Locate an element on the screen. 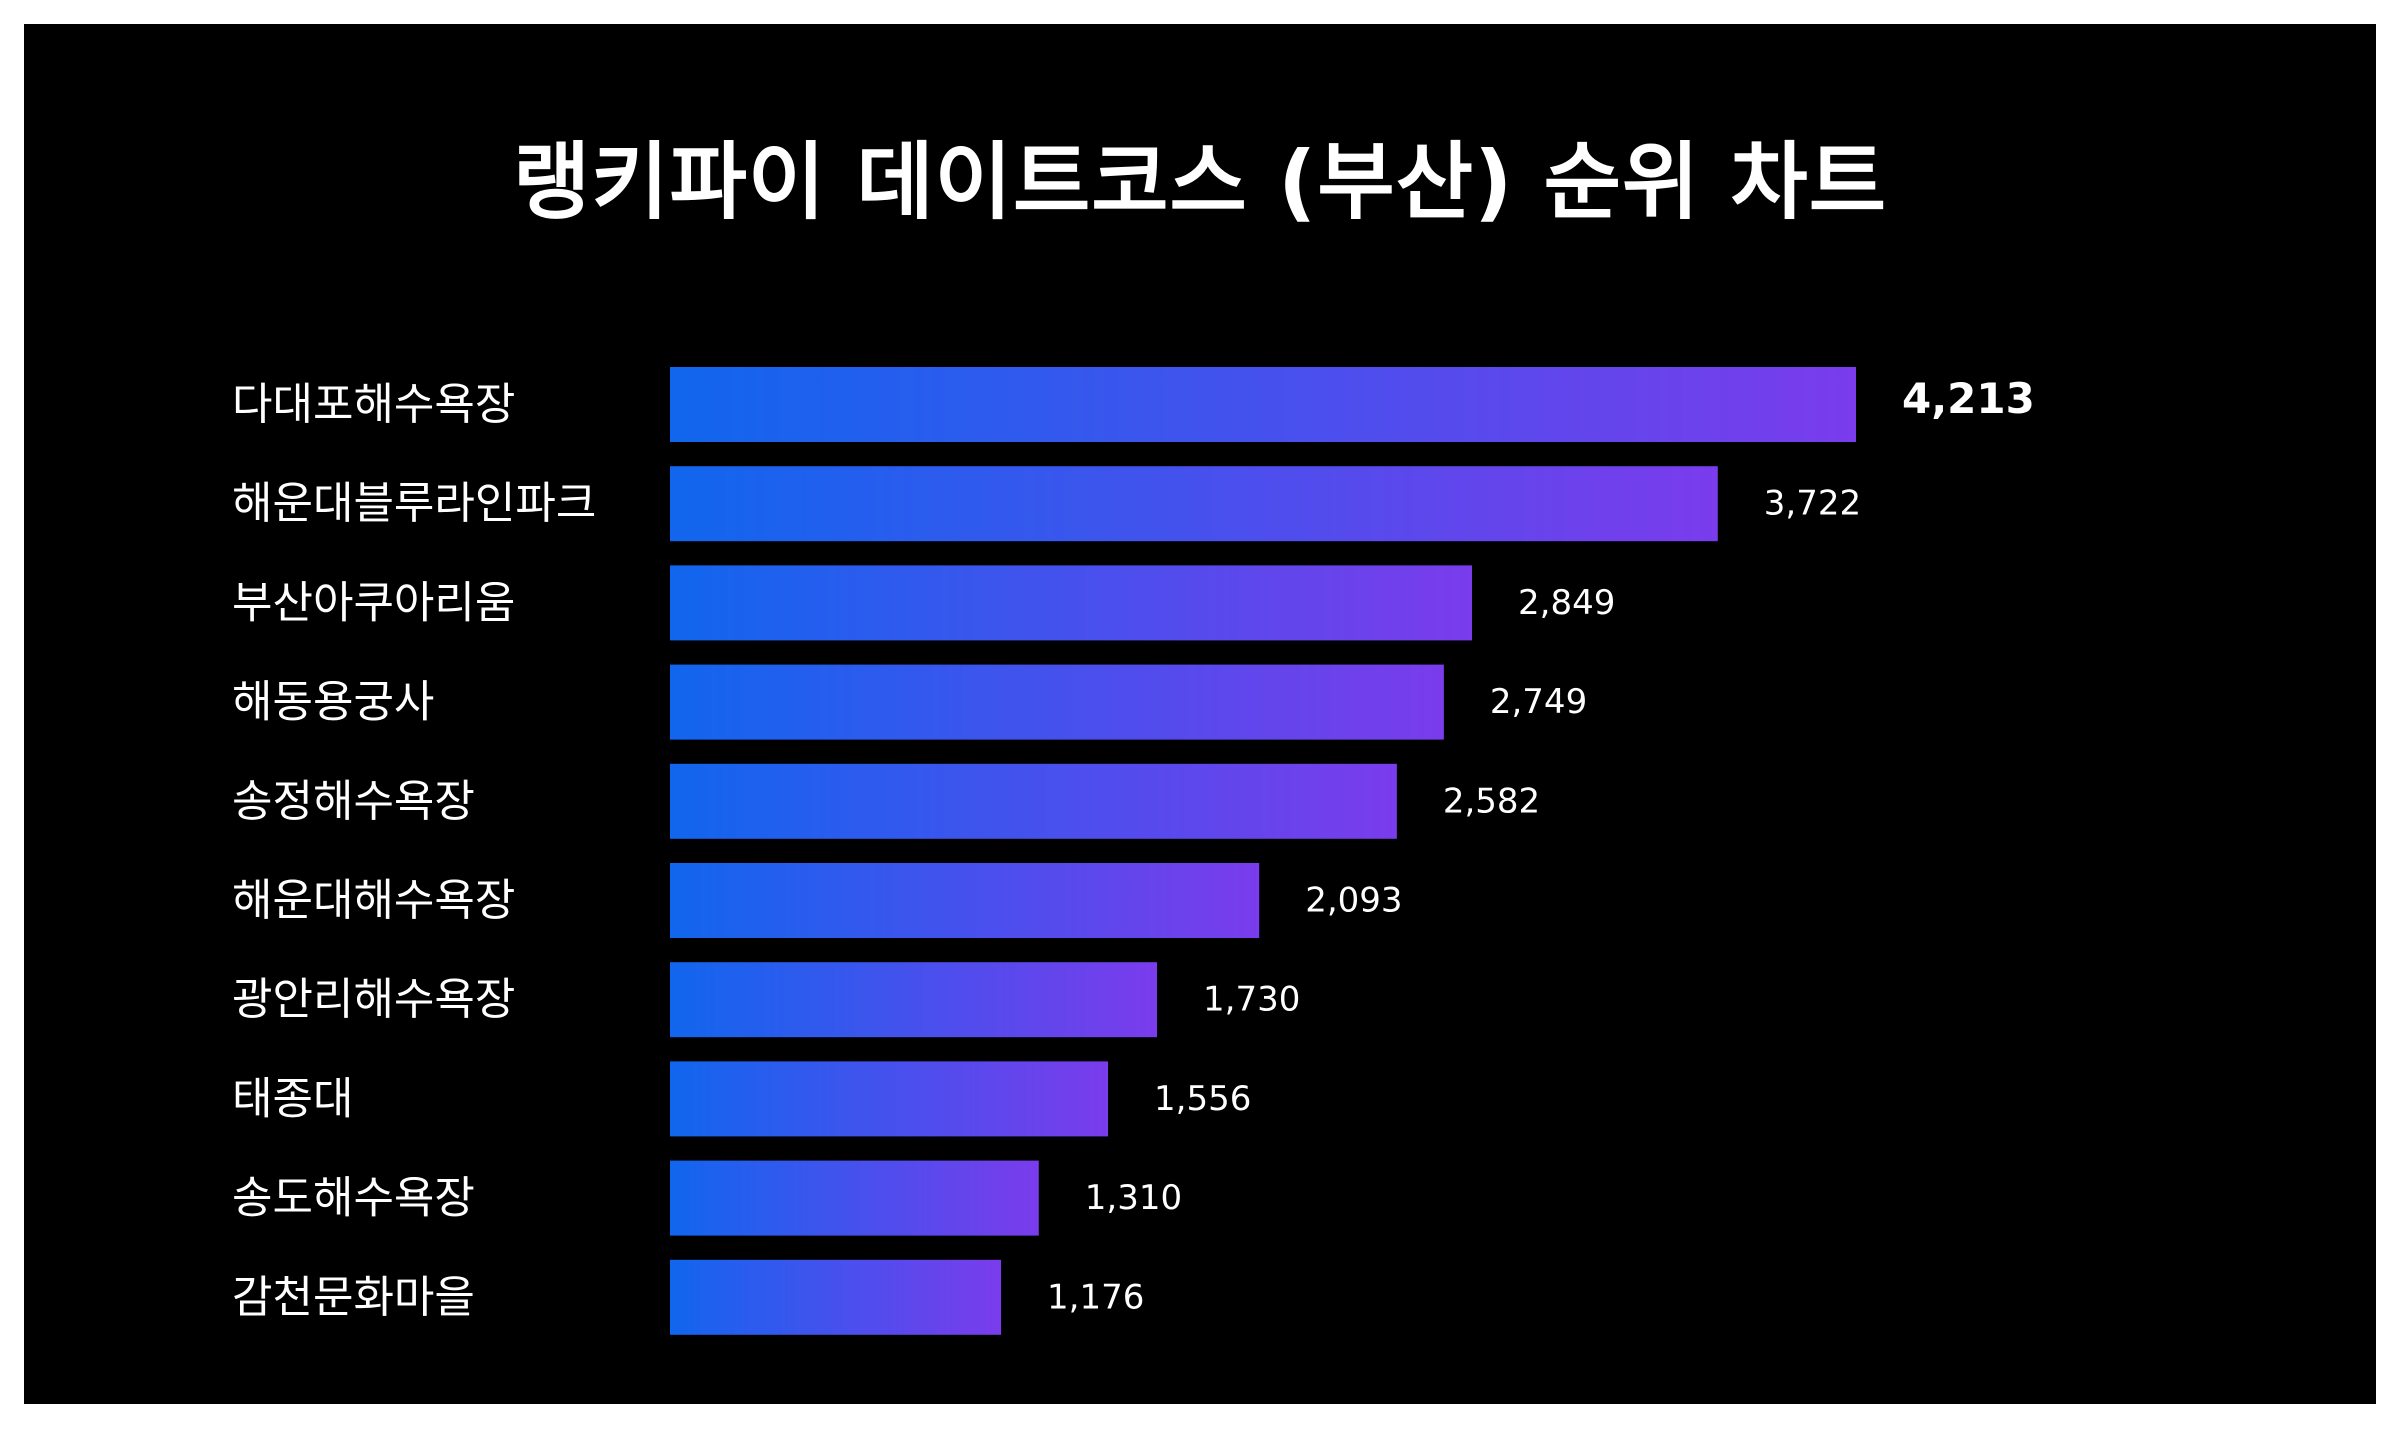 The width and height of the screenshot is (2400, 1440). value-label: 1,730 is located at coordinates (1251, 1000).